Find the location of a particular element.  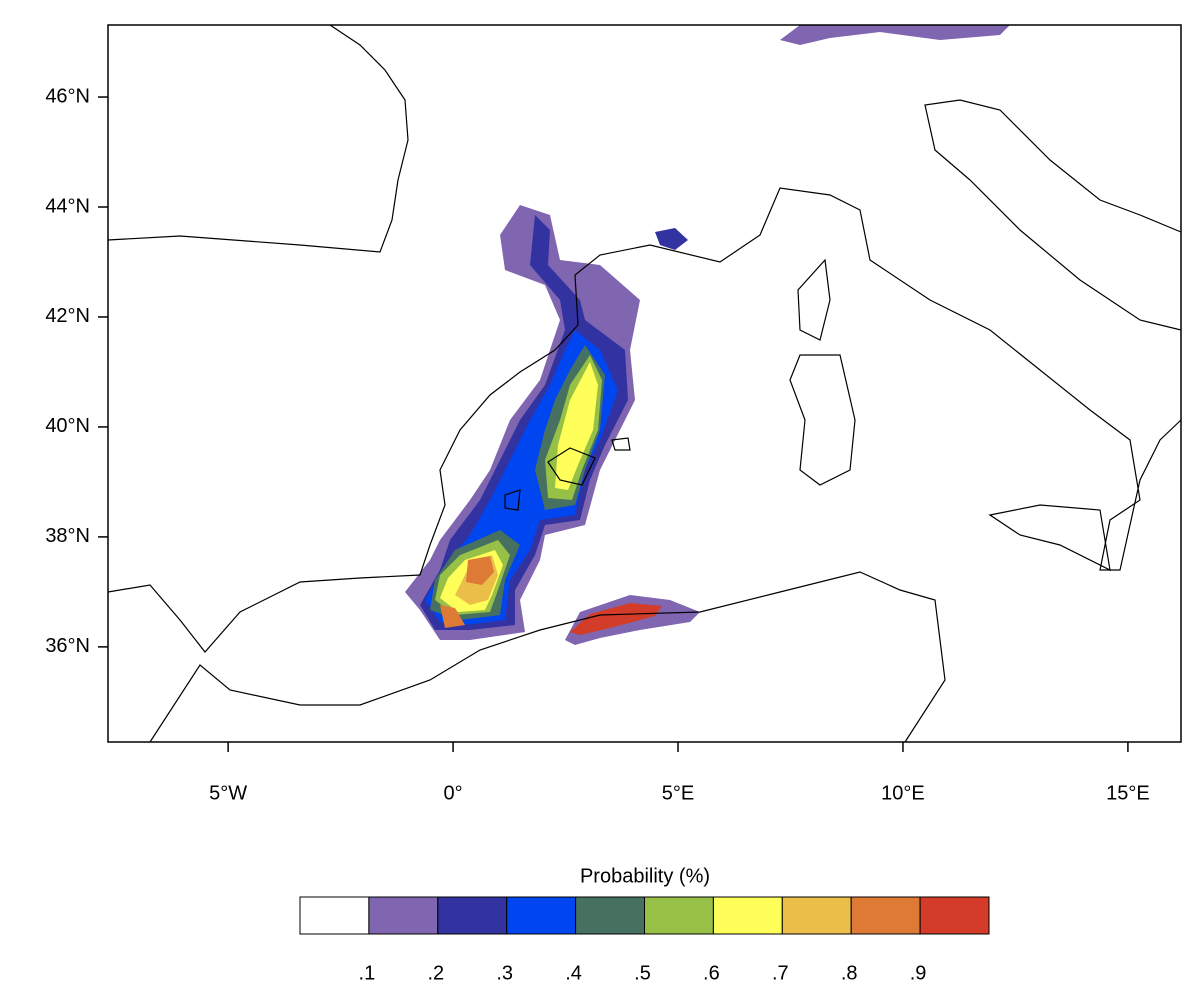

x-tick-label: 5°W is located at coordinates (228, 793).